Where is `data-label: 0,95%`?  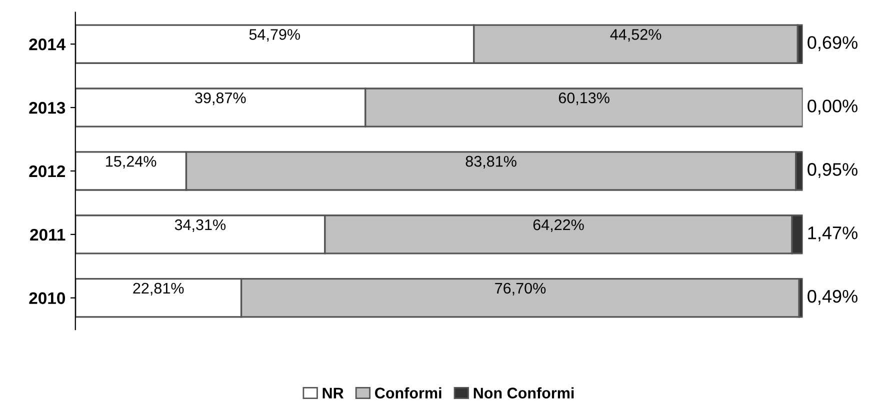
data-label: 0,95% is located at coordinates (833, 170).